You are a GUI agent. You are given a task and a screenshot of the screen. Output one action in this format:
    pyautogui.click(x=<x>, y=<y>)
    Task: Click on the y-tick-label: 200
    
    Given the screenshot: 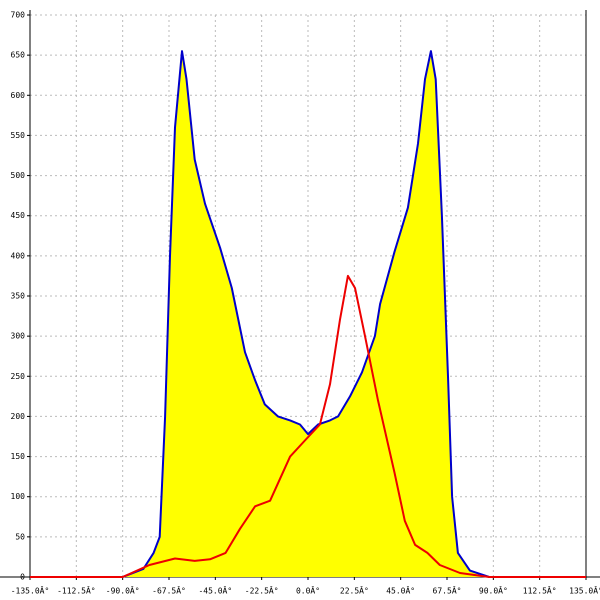 What is the action you would take?
    pyautogui.click(x=18, y=416)
    